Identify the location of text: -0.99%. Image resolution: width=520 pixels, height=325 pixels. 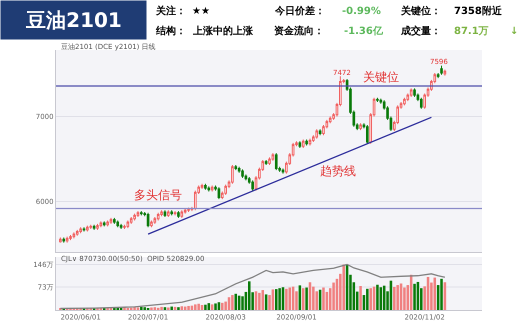
(361, 11).